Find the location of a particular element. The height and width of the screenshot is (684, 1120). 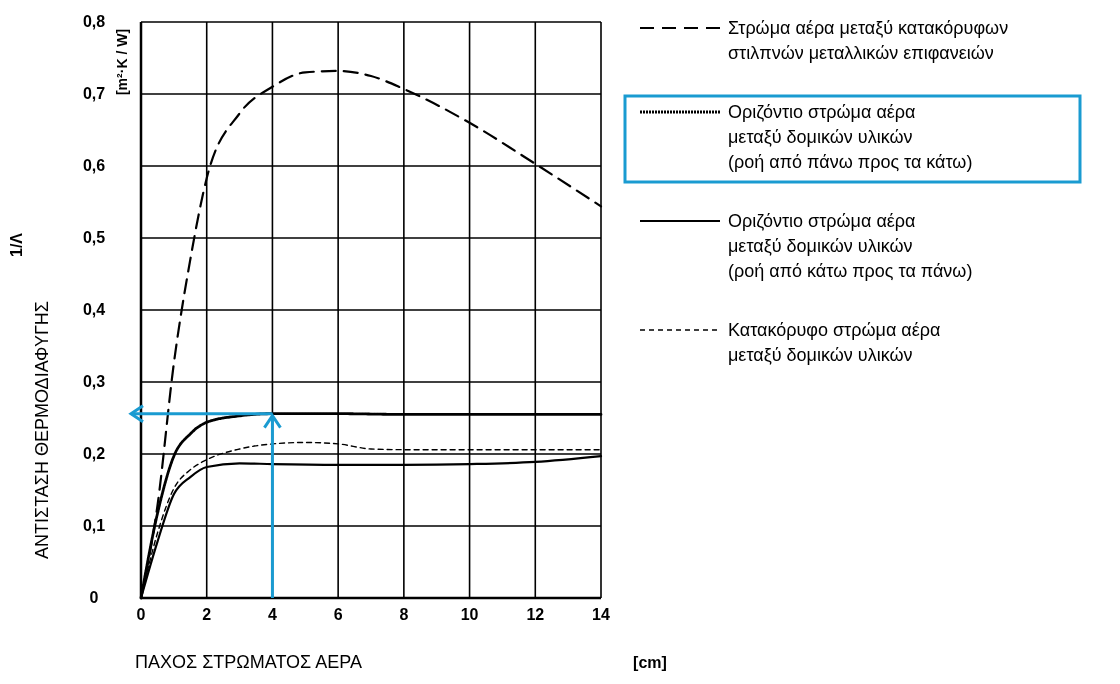

y-tick-label: 0,2 is located at coordinates (94, 453).